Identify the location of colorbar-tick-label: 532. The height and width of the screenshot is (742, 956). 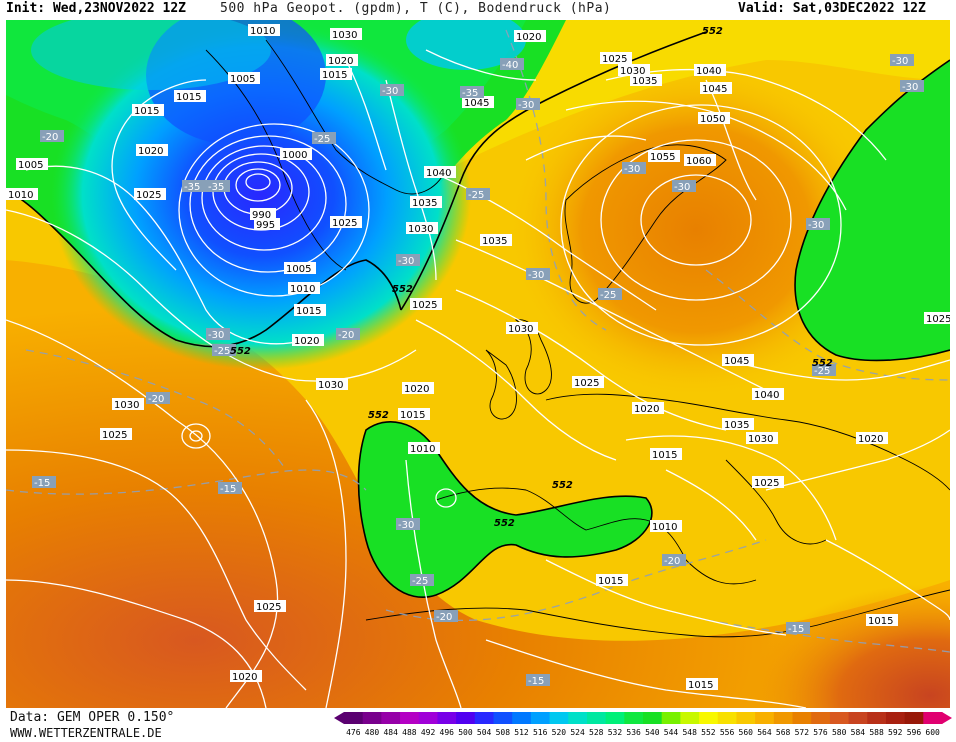
(615, 732).